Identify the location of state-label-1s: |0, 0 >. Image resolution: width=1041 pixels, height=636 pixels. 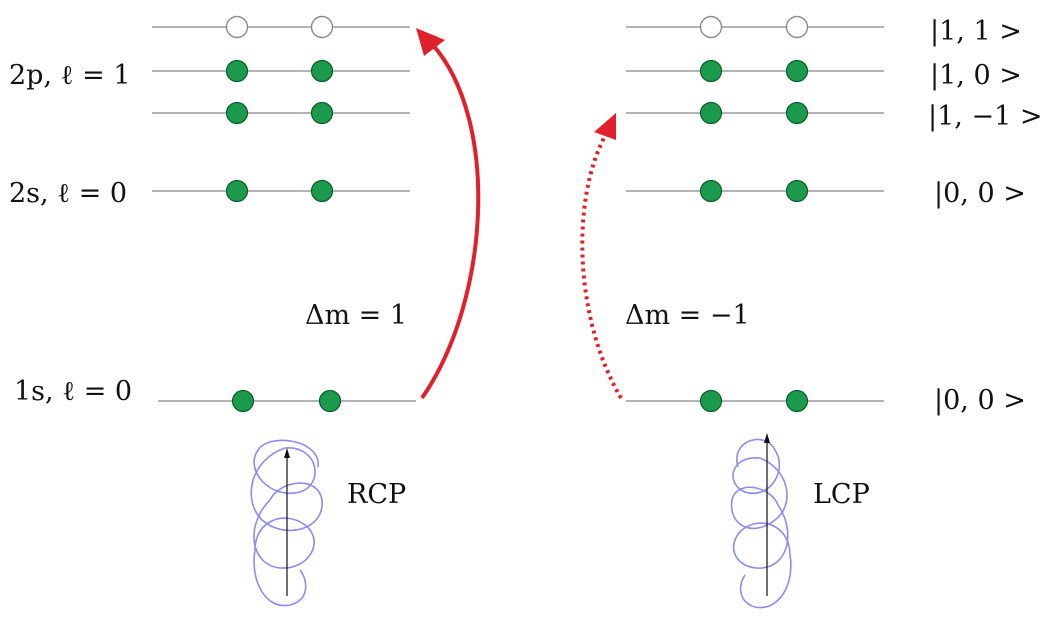
(980, 400).